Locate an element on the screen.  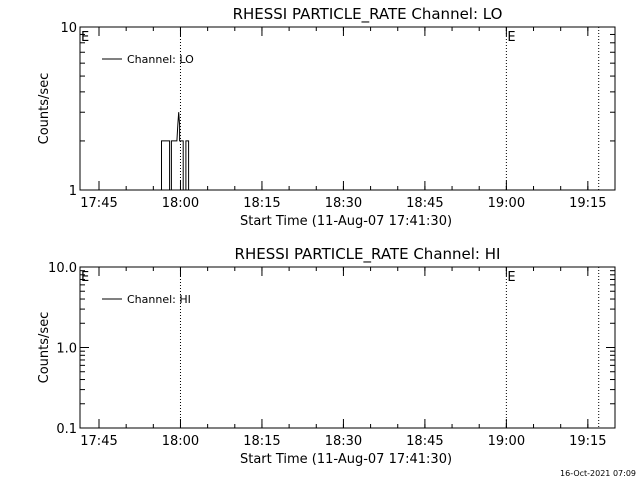
legend-label: Channel: HI is located at coordinates (159, 299).